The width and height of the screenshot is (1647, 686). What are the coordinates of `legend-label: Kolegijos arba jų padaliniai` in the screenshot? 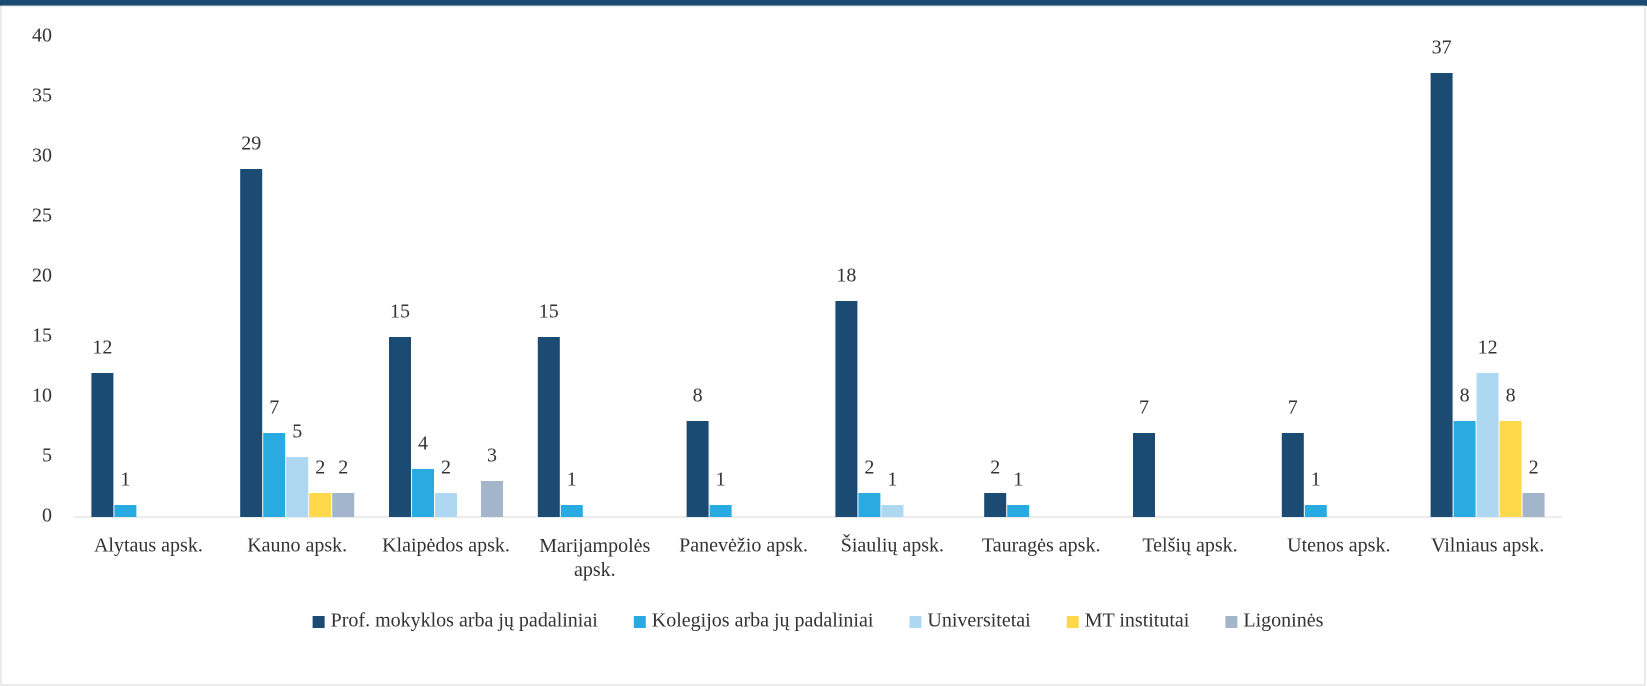 It's located at (763, 621).